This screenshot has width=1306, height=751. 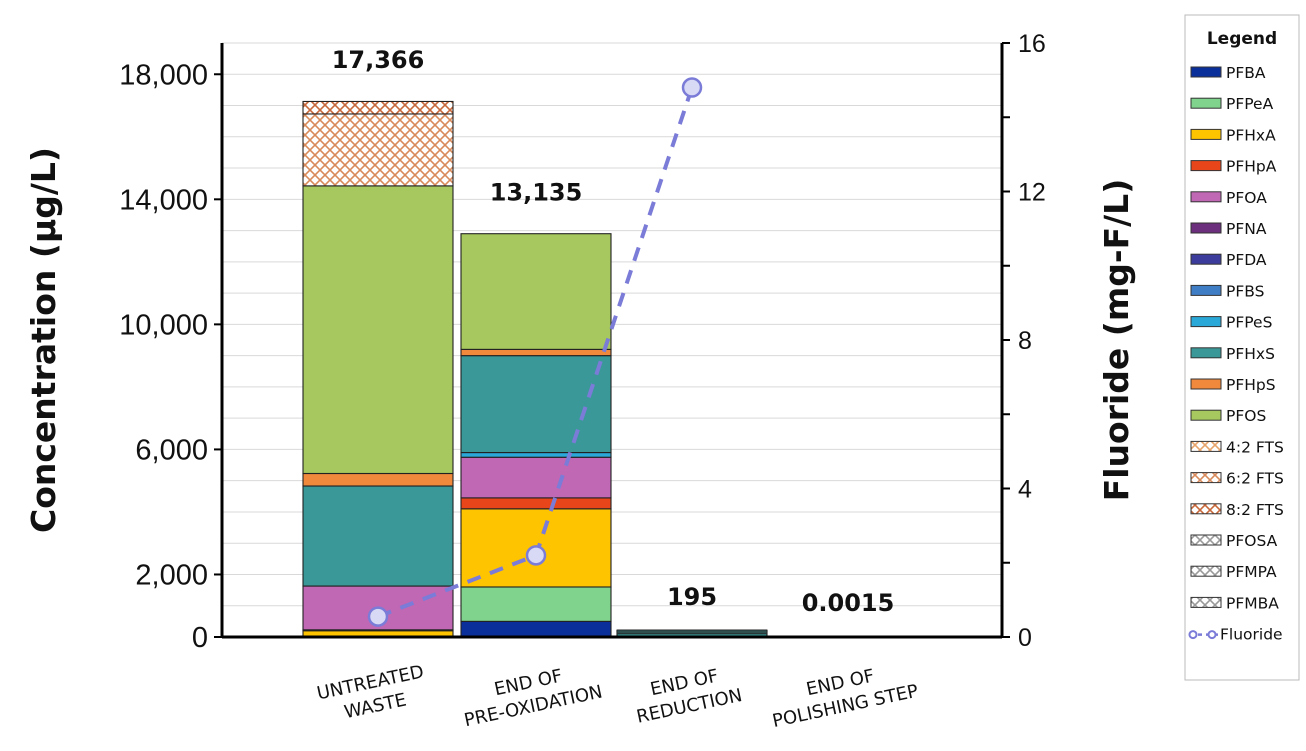 What do you see at coordinates (43, 340) in the screenshot?
I see `y-axis-label: Concentration (µg/L)` at bounding box center [43, 340].